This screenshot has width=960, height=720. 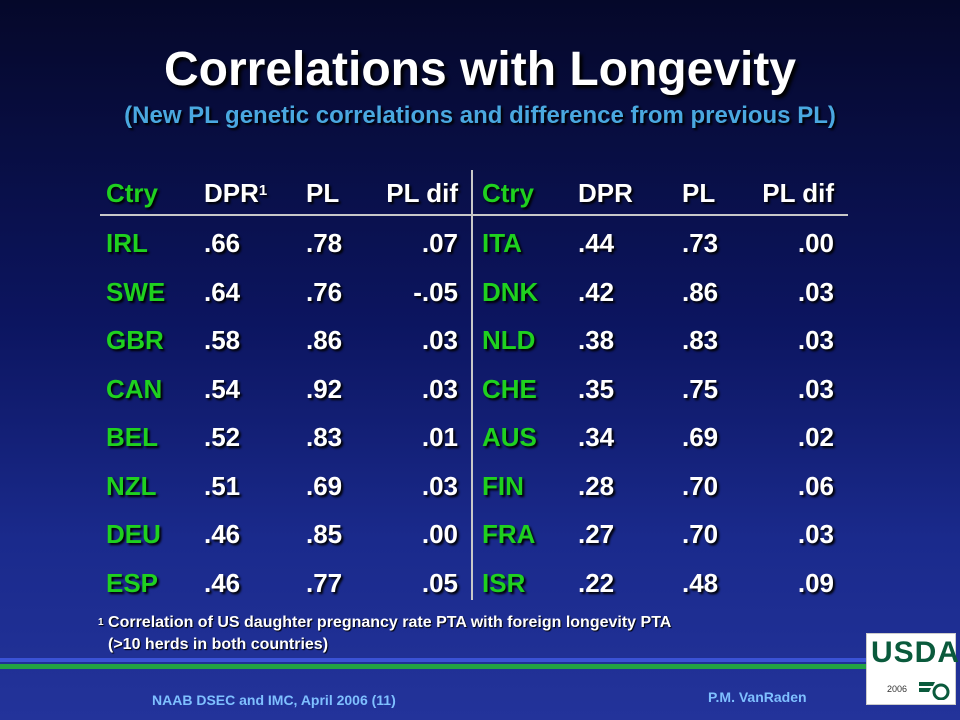 I want to click on header-ctry-right: Ctry, so click(x=508, y=193).